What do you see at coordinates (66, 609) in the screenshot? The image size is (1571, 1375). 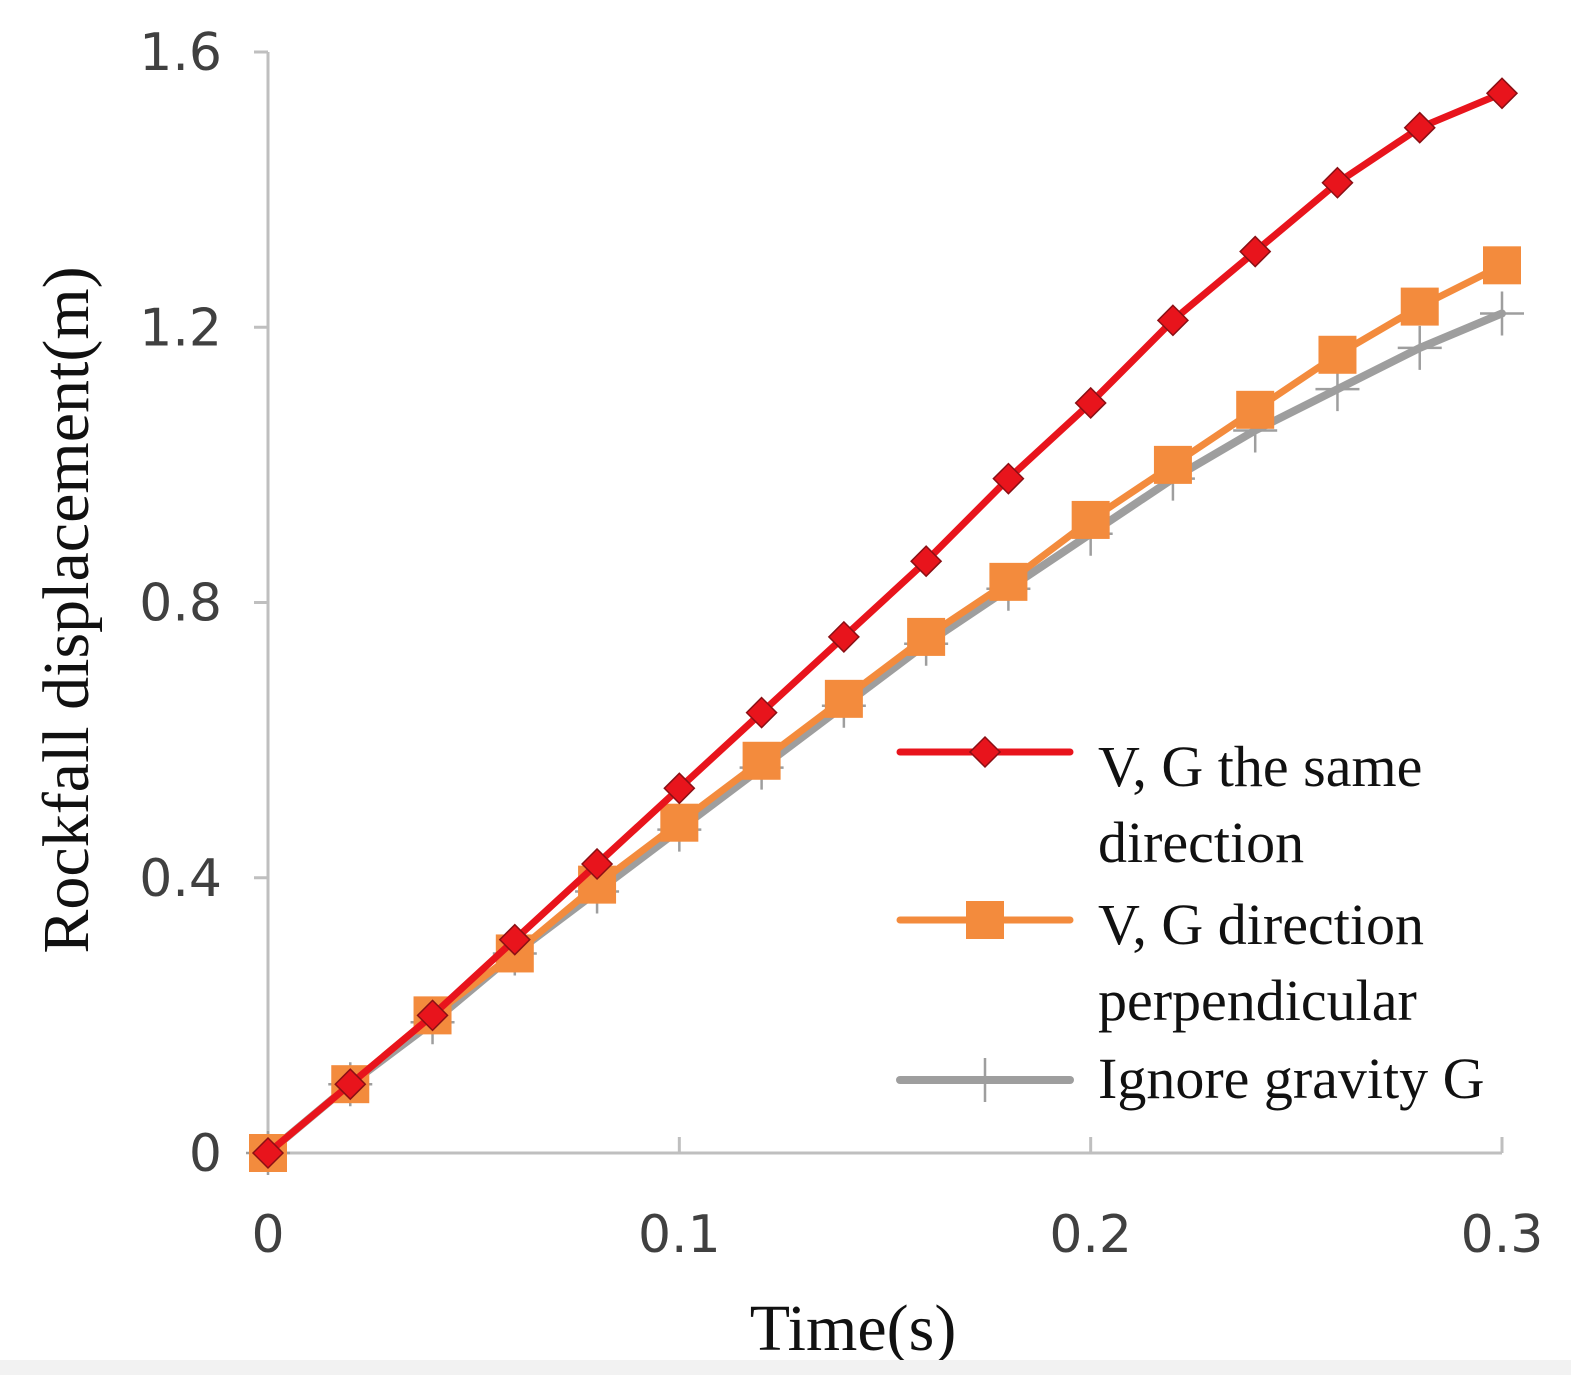 I see `y-axis-title: Rockfall displacement(m)` at bounding box center [66, 609].